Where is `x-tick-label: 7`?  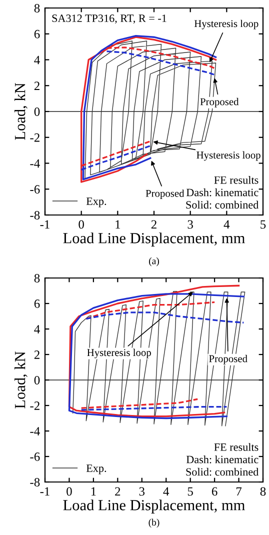 x-tick-label: 7 is located at coordinates (239, 491).